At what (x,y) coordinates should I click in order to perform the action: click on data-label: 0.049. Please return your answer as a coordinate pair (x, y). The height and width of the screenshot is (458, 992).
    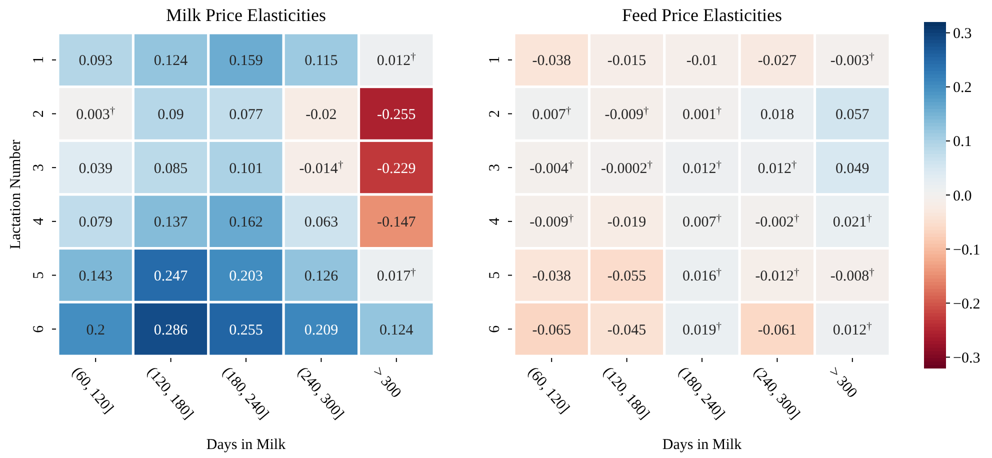
    Looking at the image, I should click on (853, 168).